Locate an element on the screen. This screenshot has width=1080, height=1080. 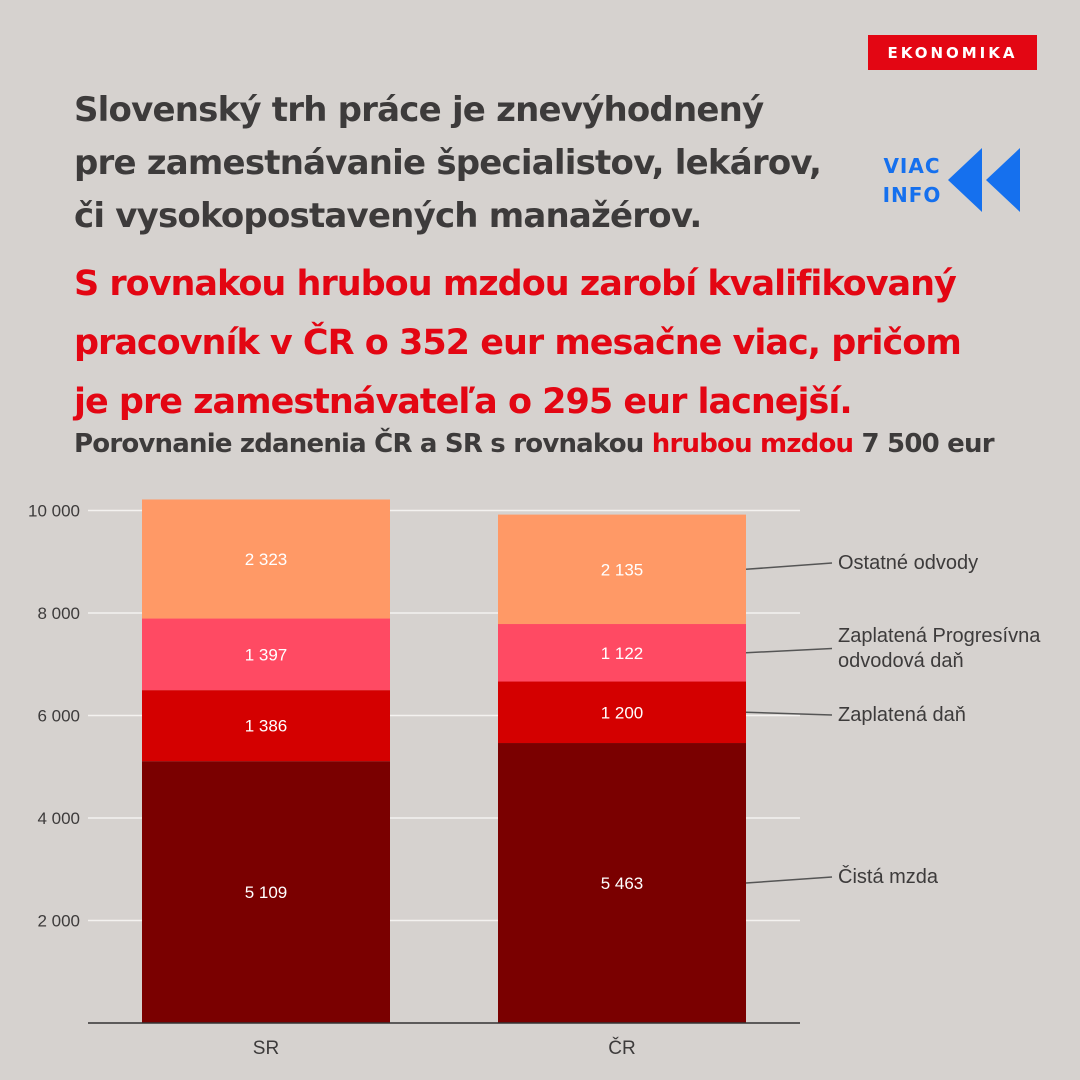
headline-line: pre zamestnávanie špecialistov, lekárov, is located at coordinates (448, 163).